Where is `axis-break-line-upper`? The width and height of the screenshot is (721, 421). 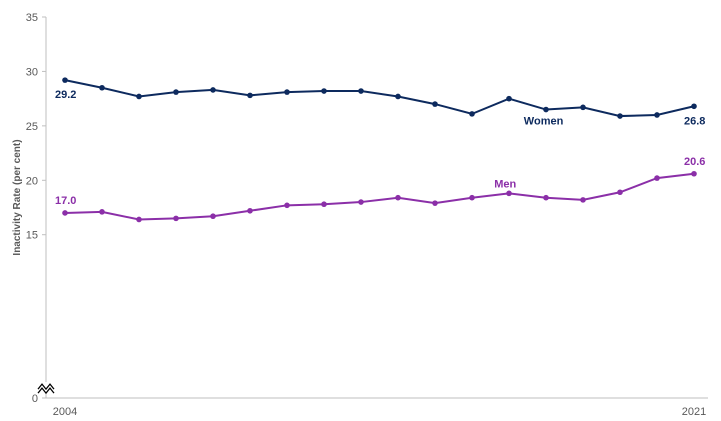
axis-break-line-upper is located at coordinates (46, 387).